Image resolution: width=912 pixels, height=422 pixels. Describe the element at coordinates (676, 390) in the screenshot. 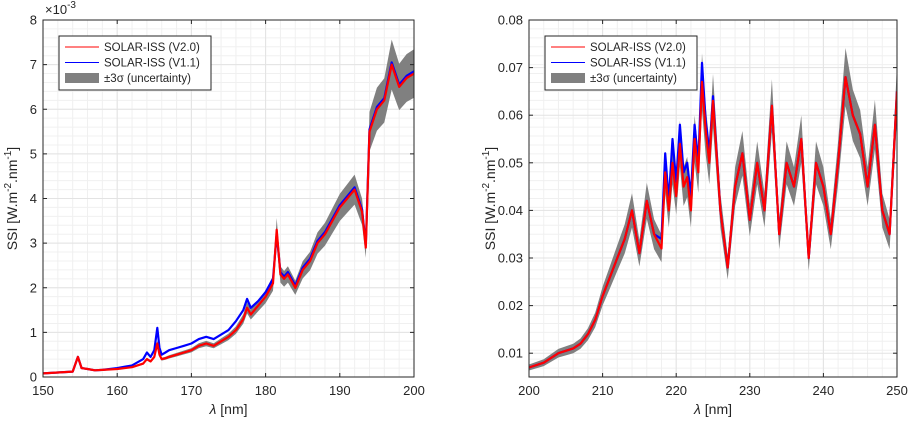

I see `x-tick-label: 220` at that location.